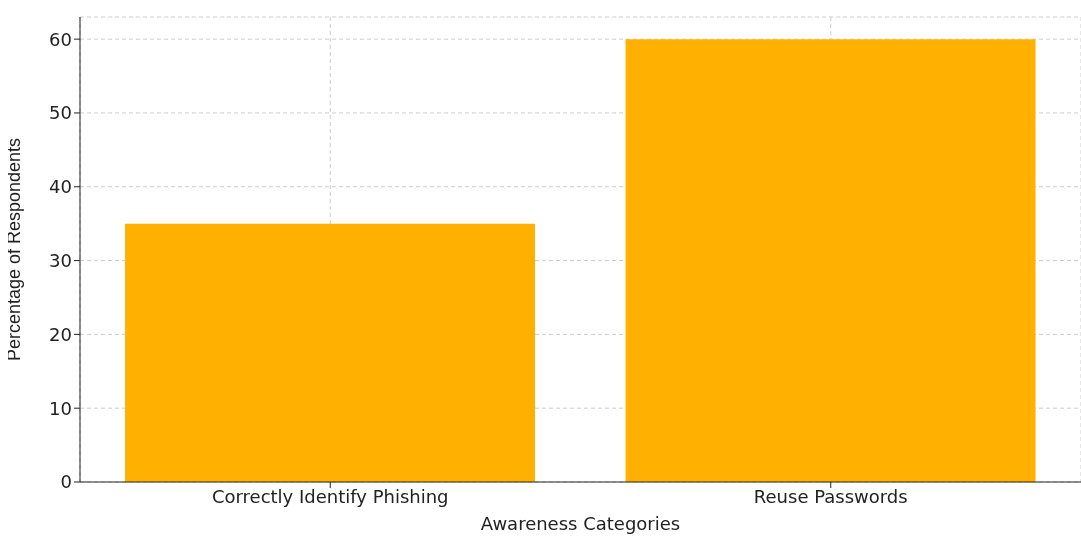 This screenshot has width=1081, height=549. I want to click on y-tick-label: 60, so click(60, 39).